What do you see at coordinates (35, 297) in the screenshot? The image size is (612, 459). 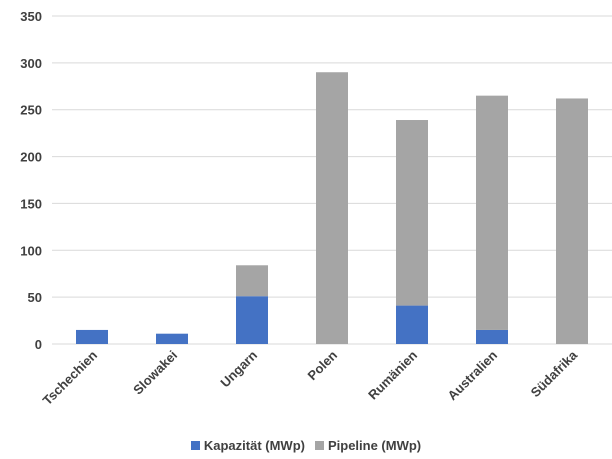 I see `y-tick-label: 50` at bounding box center [35, 297].